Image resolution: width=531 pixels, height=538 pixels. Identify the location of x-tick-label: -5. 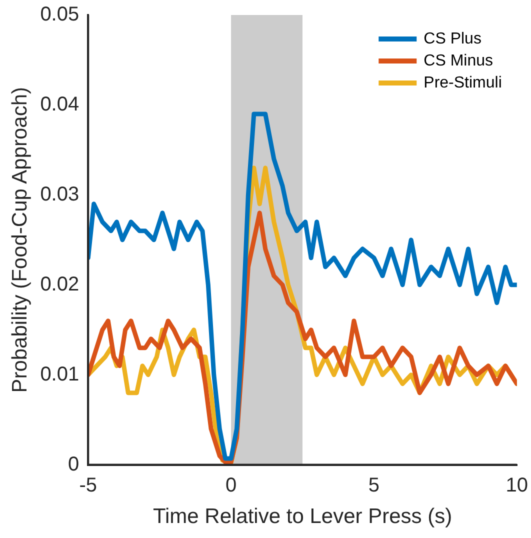
(88, 485).